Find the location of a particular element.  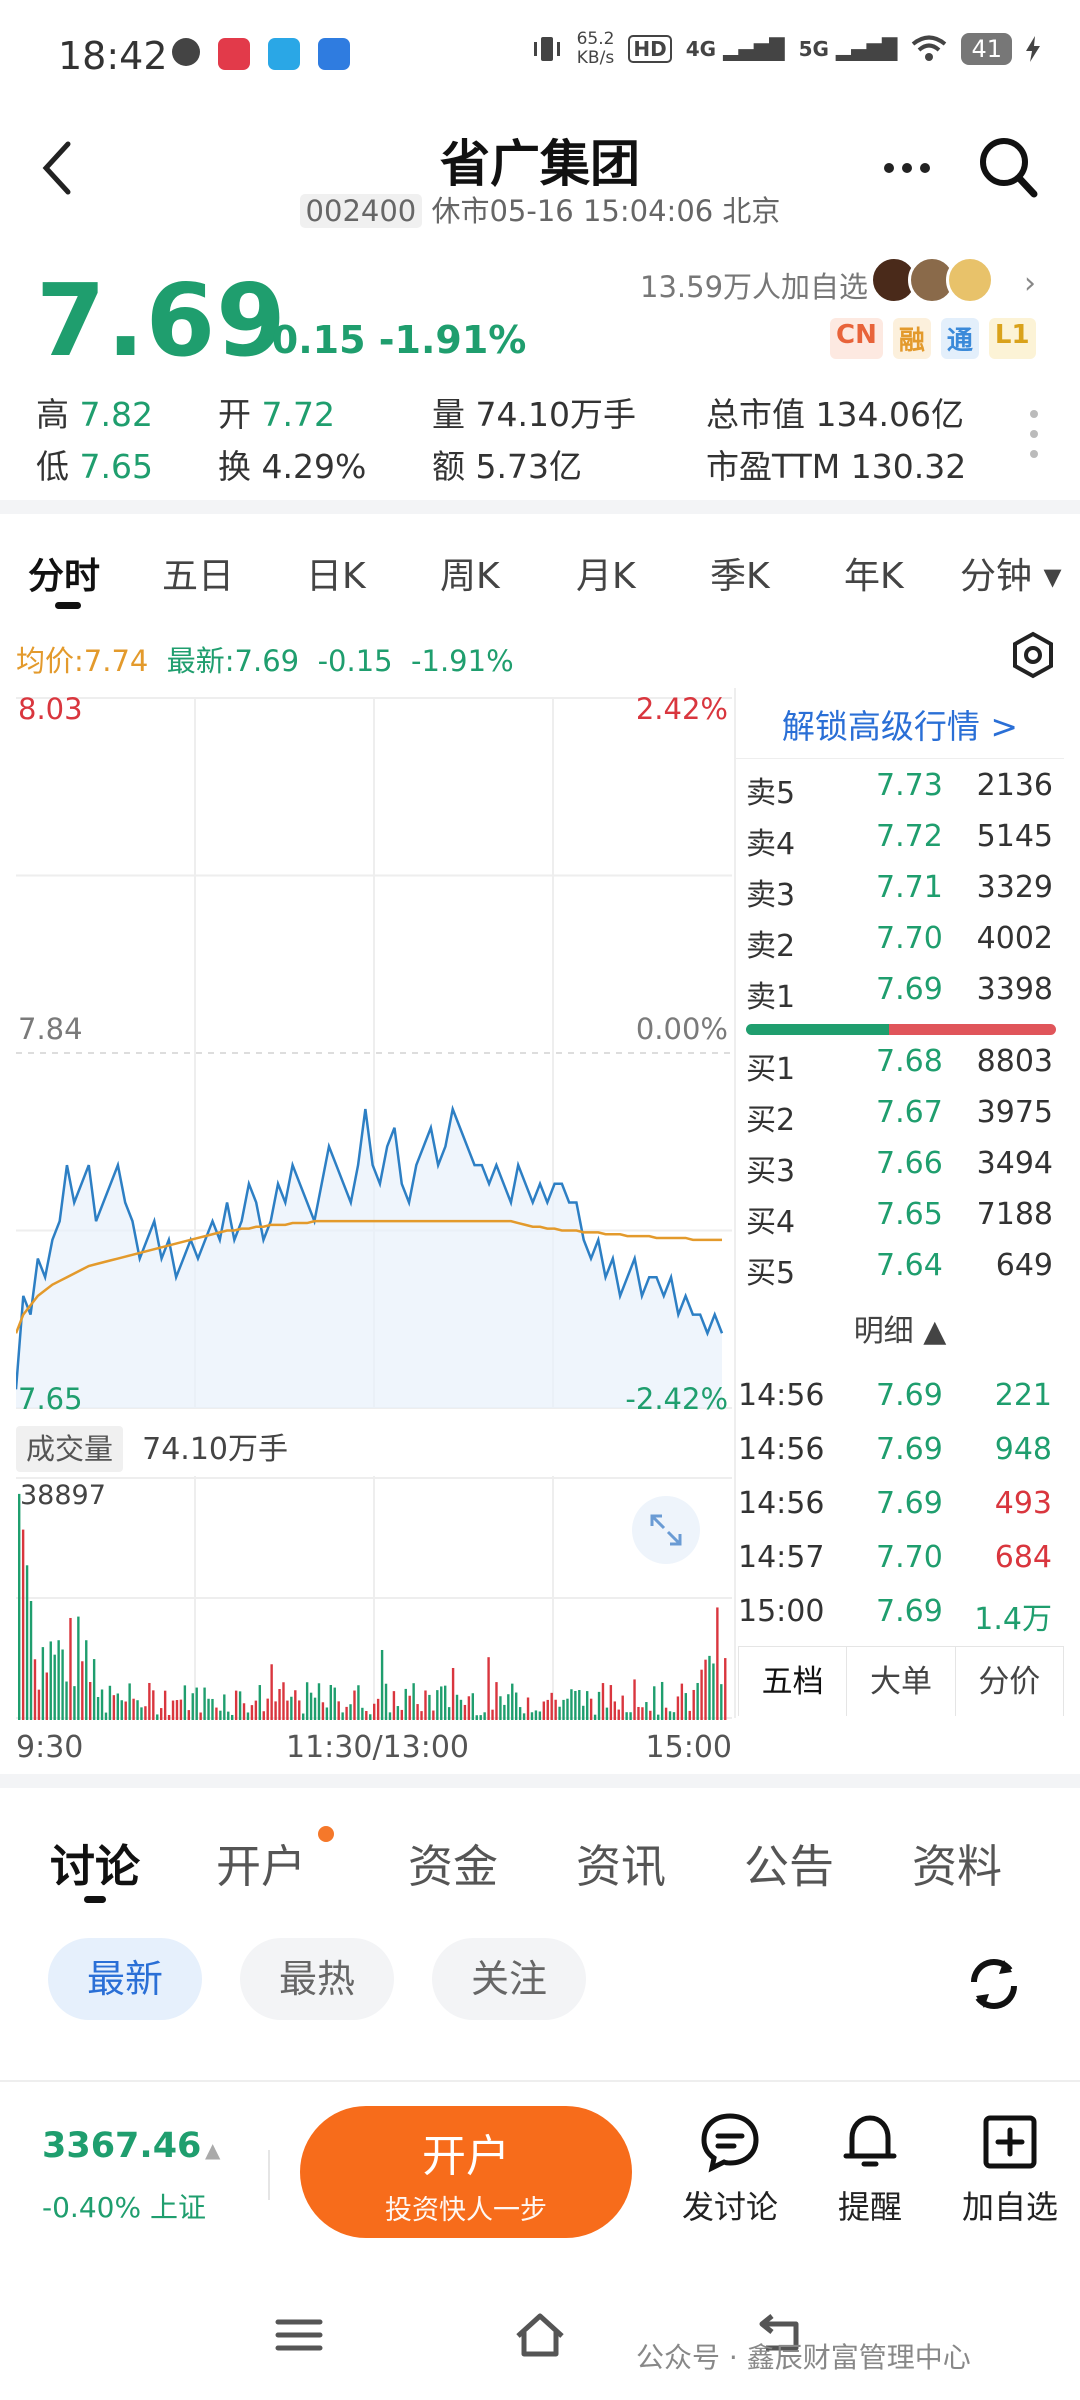

level-label: 买5 is located at coordinates (771, 1273).